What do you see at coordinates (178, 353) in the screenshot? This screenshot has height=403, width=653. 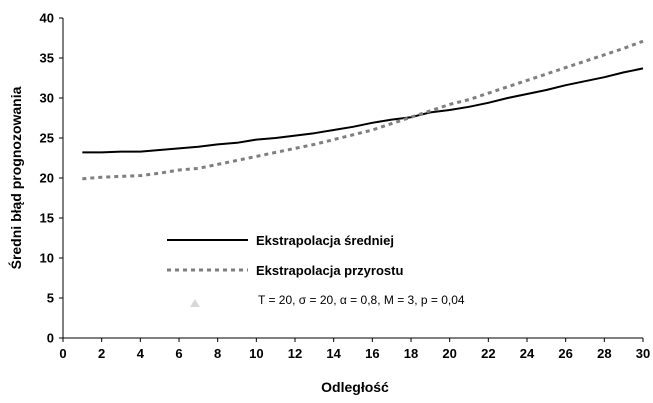 I see `x-tick-label: 6` at bounding box center [178, 353].